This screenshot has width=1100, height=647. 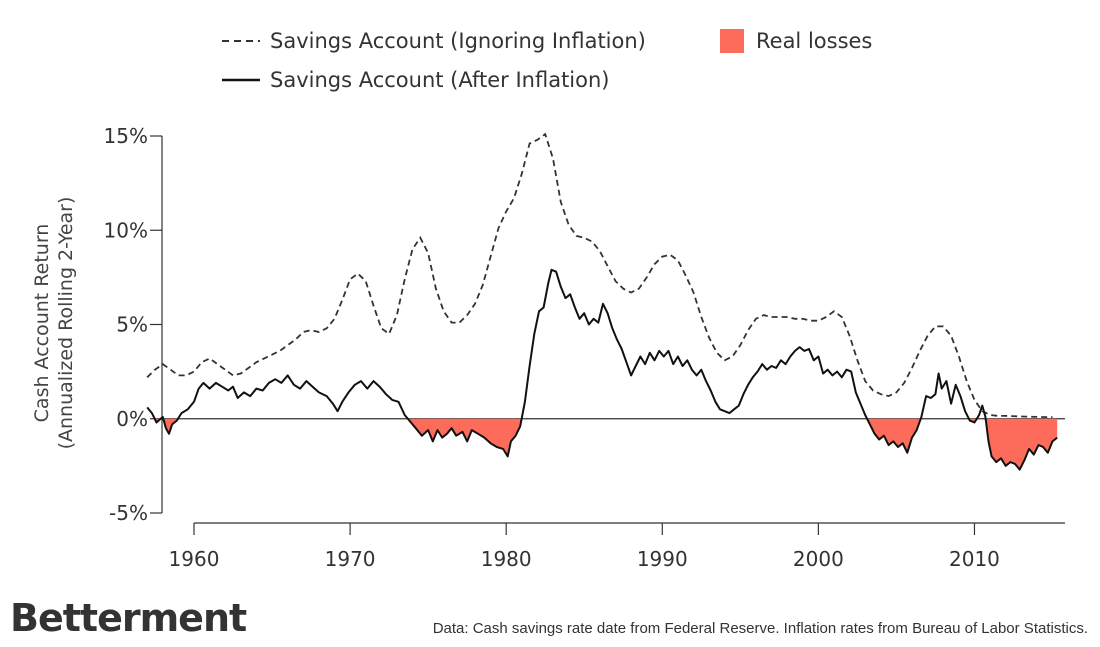 I want to click on legend-swatch-losses, so click(x=732, y=41).